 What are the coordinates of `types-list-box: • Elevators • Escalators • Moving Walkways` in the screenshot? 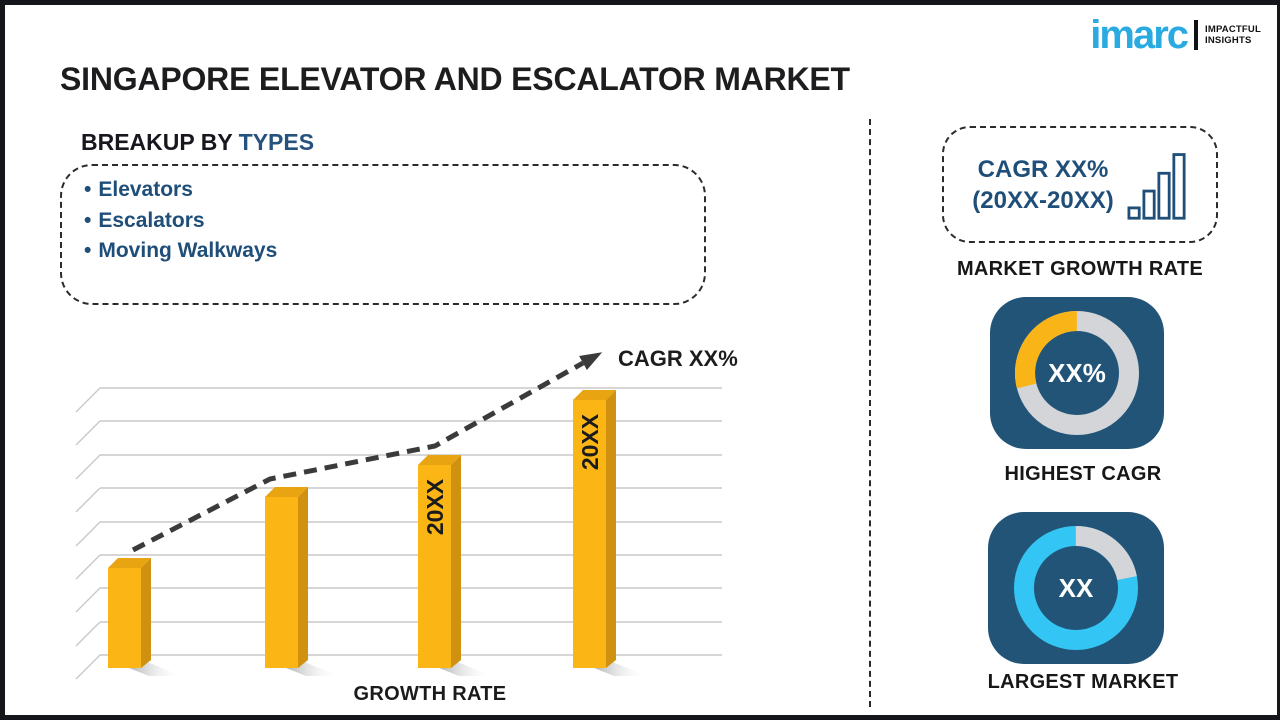 It's located at (383, 234).